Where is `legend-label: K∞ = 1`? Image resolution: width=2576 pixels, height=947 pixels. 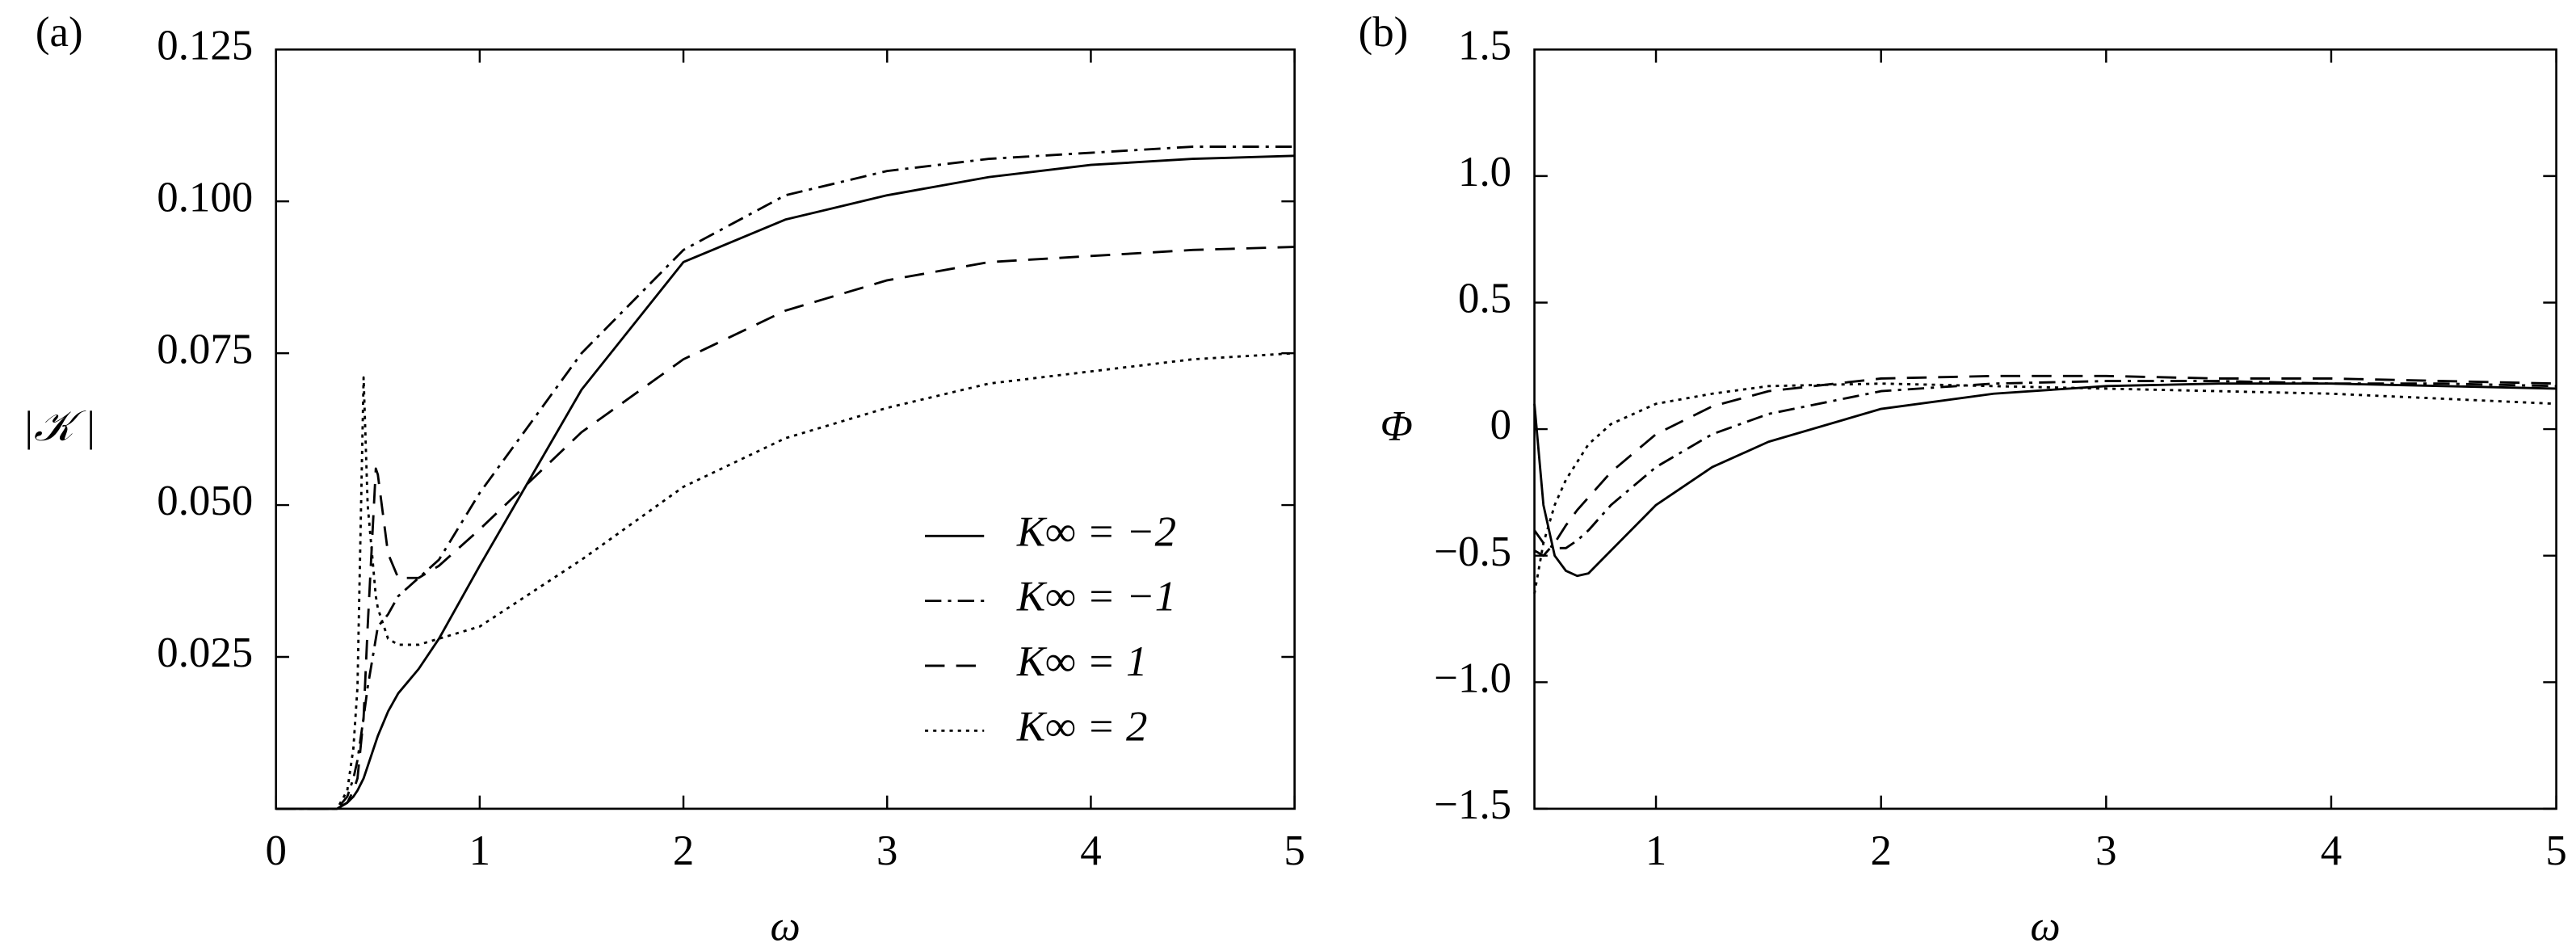
legend-label: K∞ = 1 is located at coordinates (1082, 661).